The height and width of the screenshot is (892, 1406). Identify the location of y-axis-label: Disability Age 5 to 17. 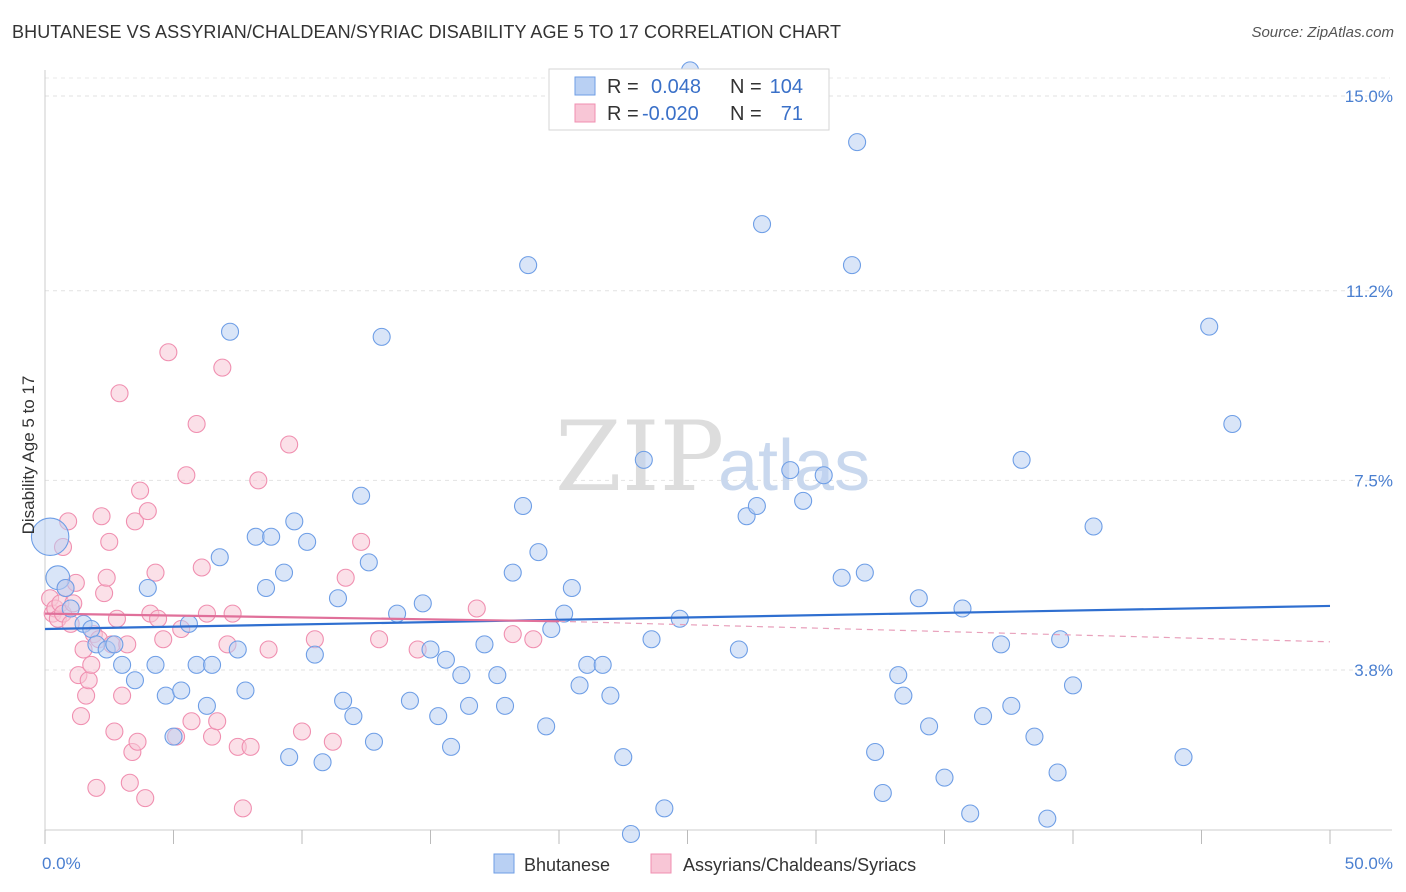
(28, 455).